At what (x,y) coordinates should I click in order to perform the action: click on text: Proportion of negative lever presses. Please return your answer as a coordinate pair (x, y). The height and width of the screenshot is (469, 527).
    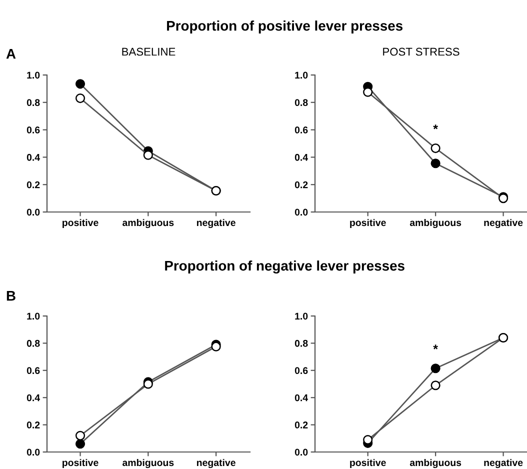
    Looking at the image, I should click on (284, 267).